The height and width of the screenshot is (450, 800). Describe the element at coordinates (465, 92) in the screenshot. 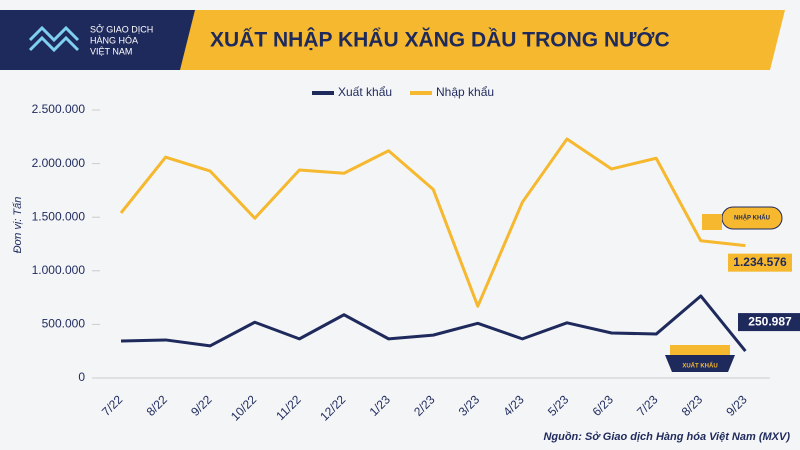

I see `legend-label: Nhập khẩu` at that location.